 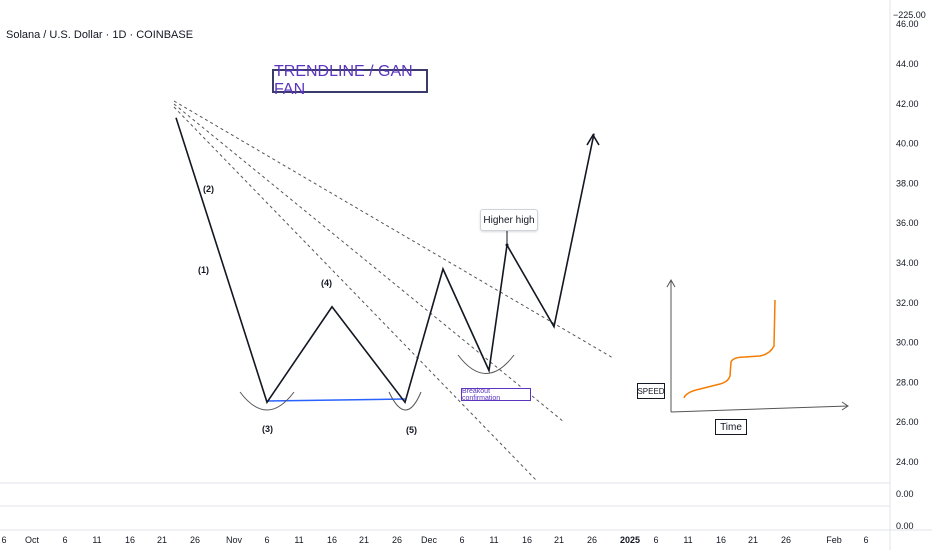 I want to click on support-line, so click(x=336, y=400).